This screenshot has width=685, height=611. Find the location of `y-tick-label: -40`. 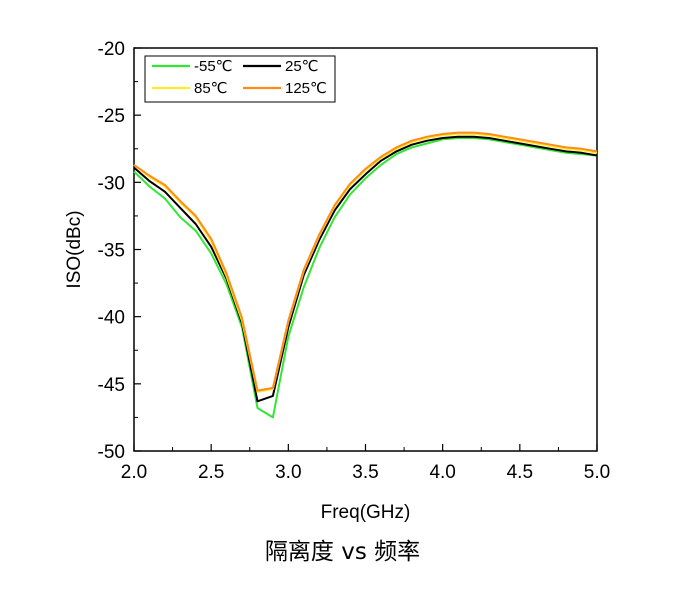

y-tick-label: -40 is located at coordinates (111, 318).